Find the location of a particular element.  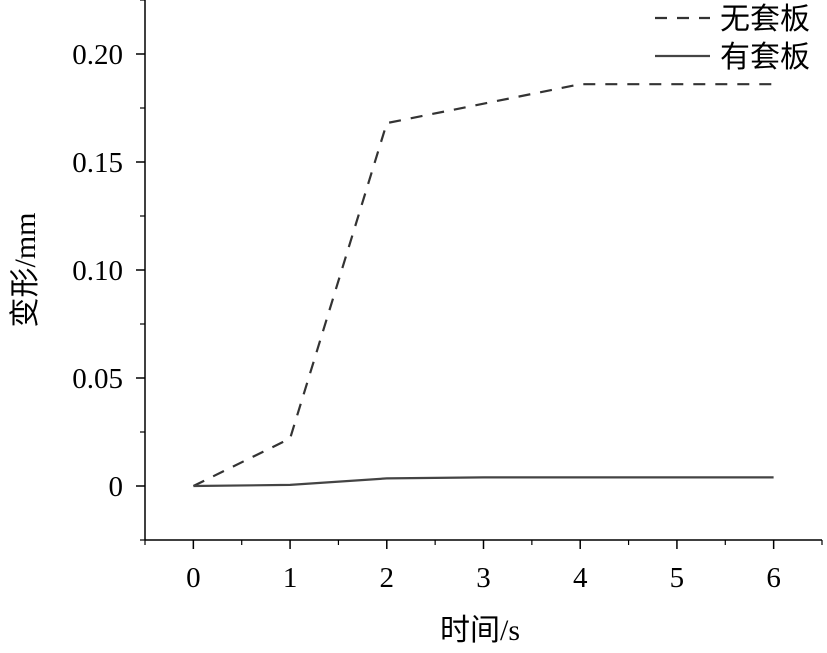

x-tick-label: 2 is located at coordinates (387, 578).